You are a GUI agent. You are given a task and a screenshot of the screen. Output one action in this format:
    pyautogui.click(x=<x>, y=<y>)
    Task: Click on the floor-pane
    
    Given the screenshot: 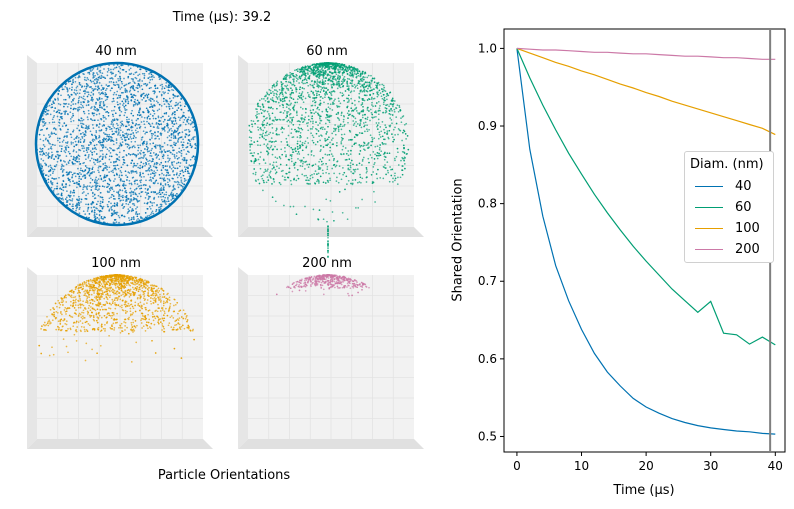 What is the action you would take?
    pyautogui.click(x=120, y=232)
    